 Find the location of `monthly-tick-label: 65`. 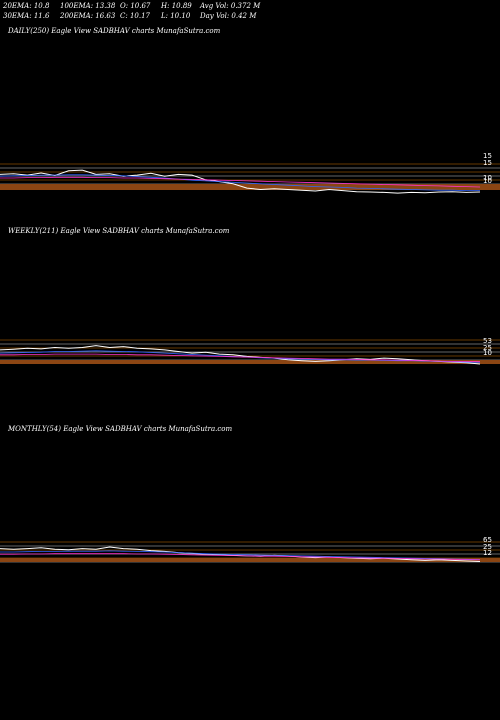

monthly-tick-label: 65 is located at coordinates (487, 540).